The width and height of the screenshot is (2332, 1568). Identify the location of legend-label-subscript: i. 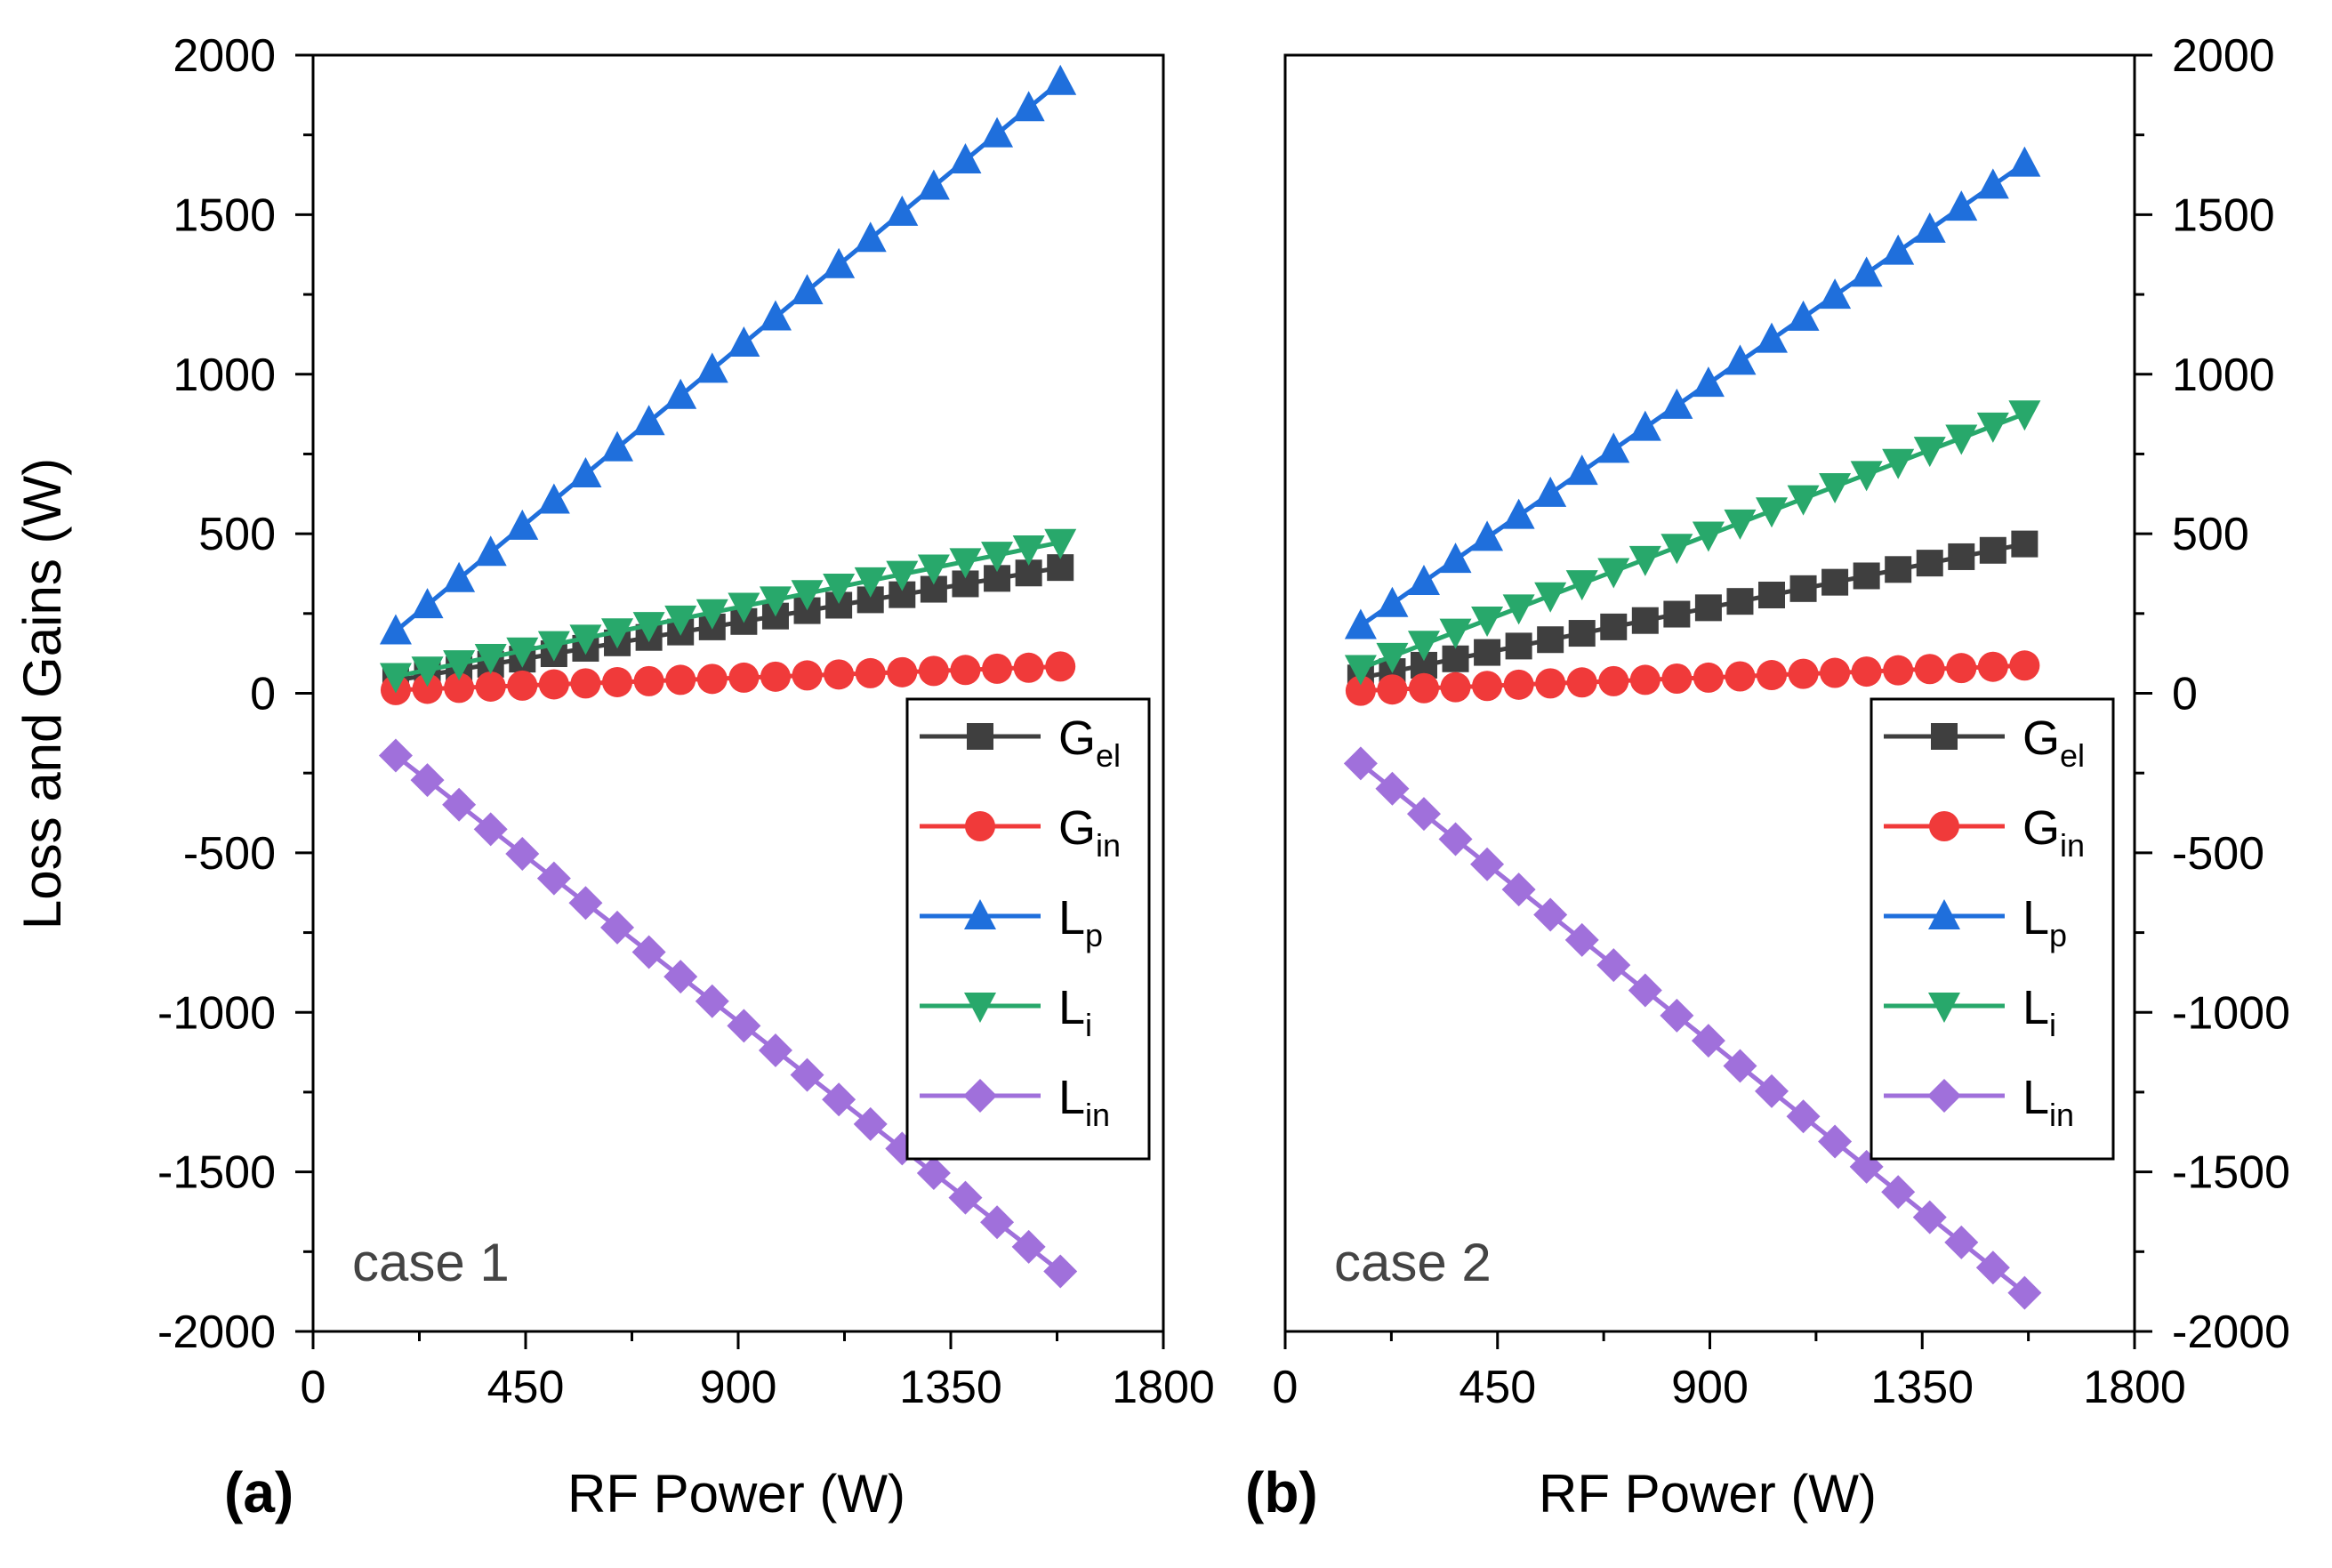
(1088, 1025).